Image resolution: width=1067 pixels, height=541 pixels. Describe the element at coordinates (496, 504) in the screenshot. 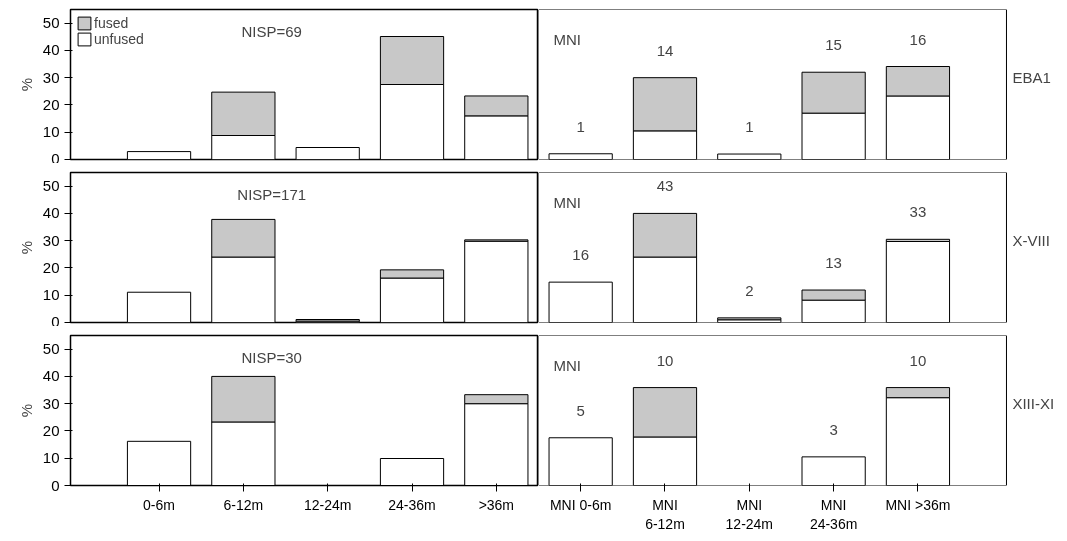

I see `x-tick-label: >36m` at that location.